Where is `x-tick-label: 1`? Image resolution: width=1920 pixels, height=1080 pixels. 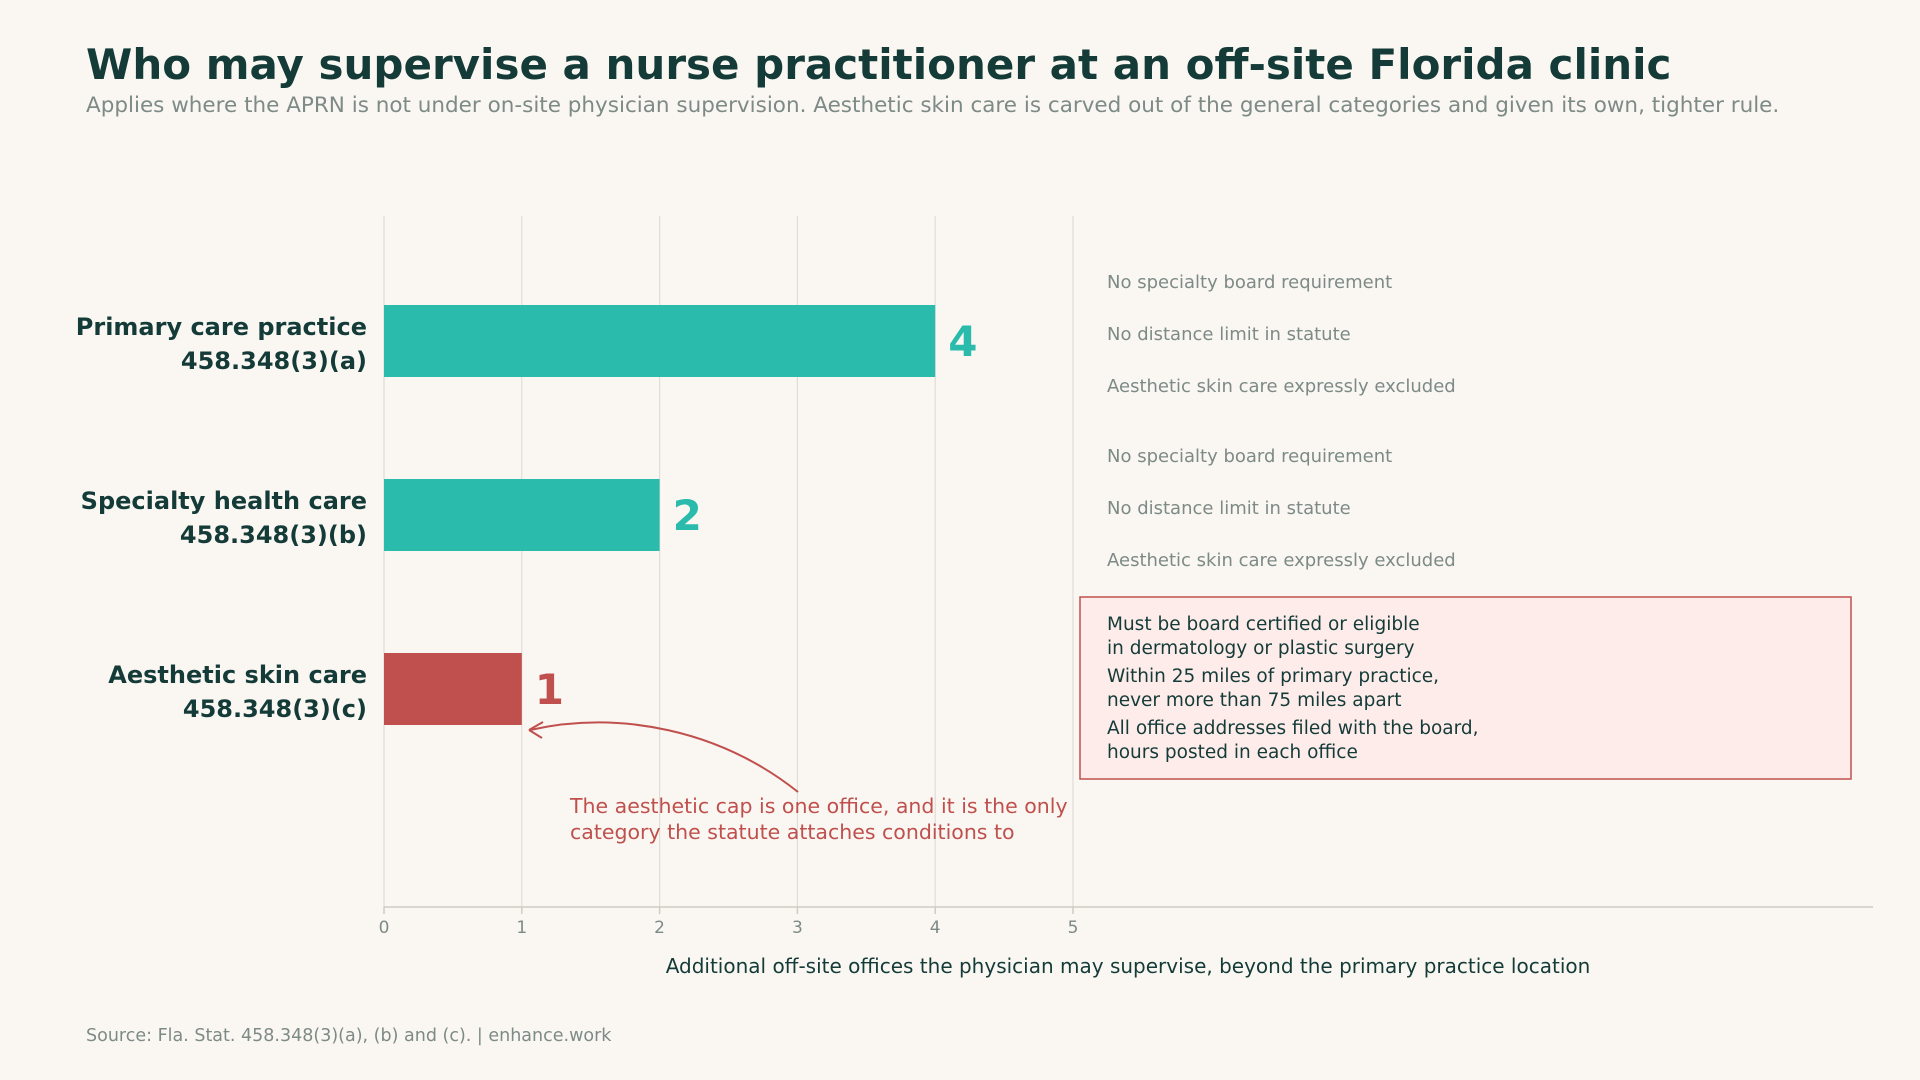 x-tick-label: 1 is located at coordinates (521, 928).